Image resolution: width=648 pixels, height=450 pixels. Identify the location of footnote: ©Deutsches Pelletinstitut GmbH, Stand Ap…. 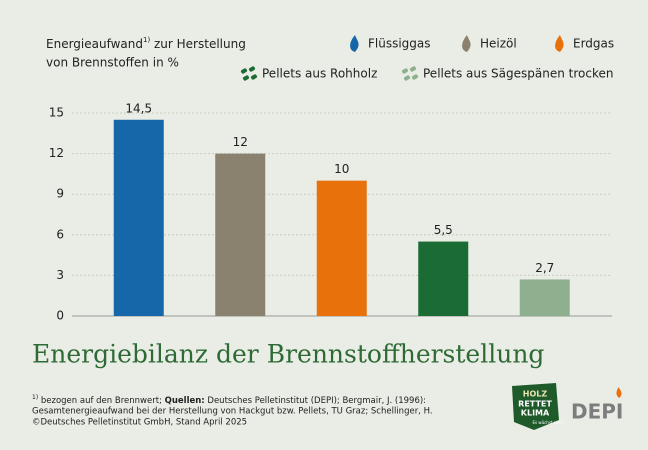
(139, 423).